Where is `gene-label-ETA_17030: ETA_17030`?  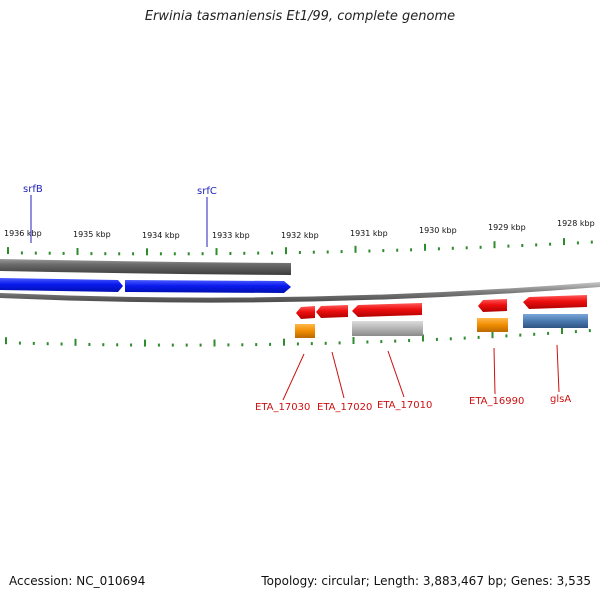
gene-label-ETA_17030: ETA_17030 is located at coordinates (282, 407).